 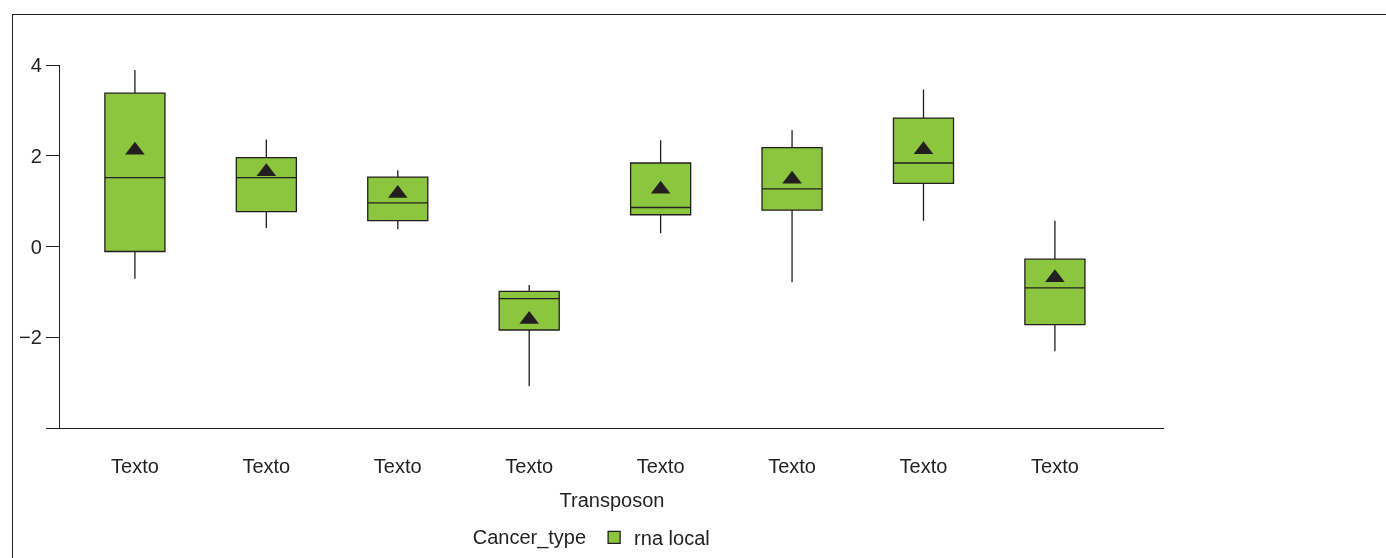 I want to click on y-tick-label: 2, so click(x=36, y=155).